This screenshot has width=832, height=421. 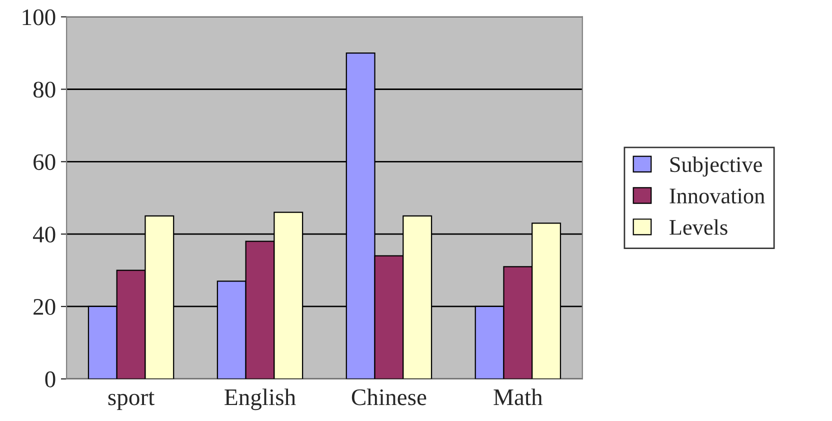 What do you see at coordinates (50, 379) in the screenshot?
I see `y-tick-label: 0` at bounding box center [50, 379].